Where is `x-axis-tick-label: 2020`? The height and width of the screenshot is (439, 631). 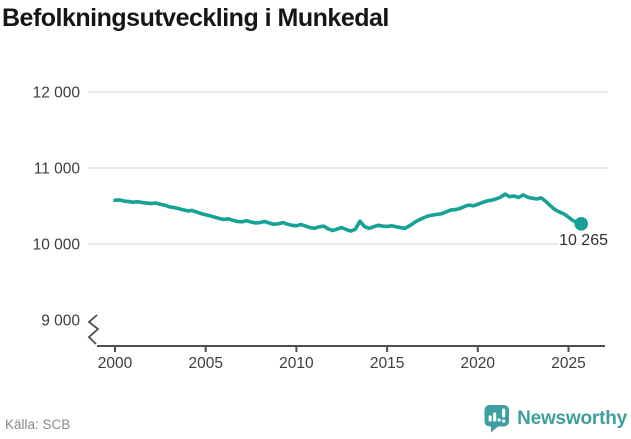
x-axis-tick-label: 2020 is located at coordinates (478, 363).